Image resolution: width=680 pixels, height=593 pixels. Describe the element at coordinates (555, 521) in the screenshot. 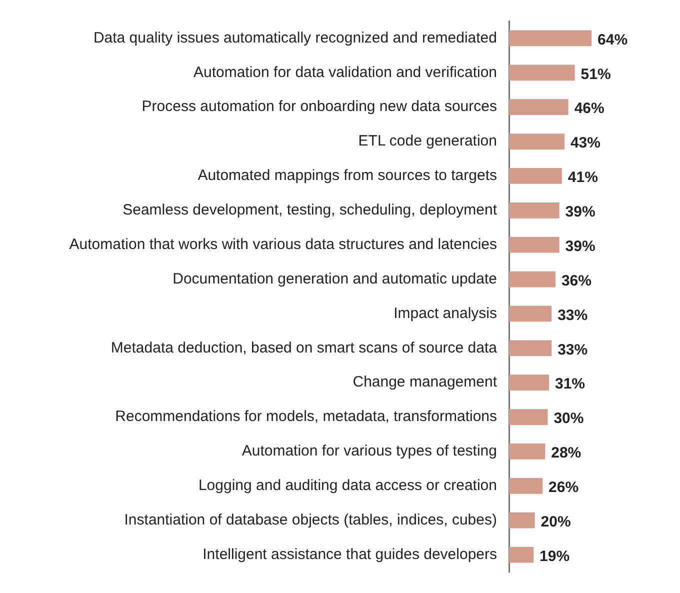

I see `data-label: 20%` at that location.